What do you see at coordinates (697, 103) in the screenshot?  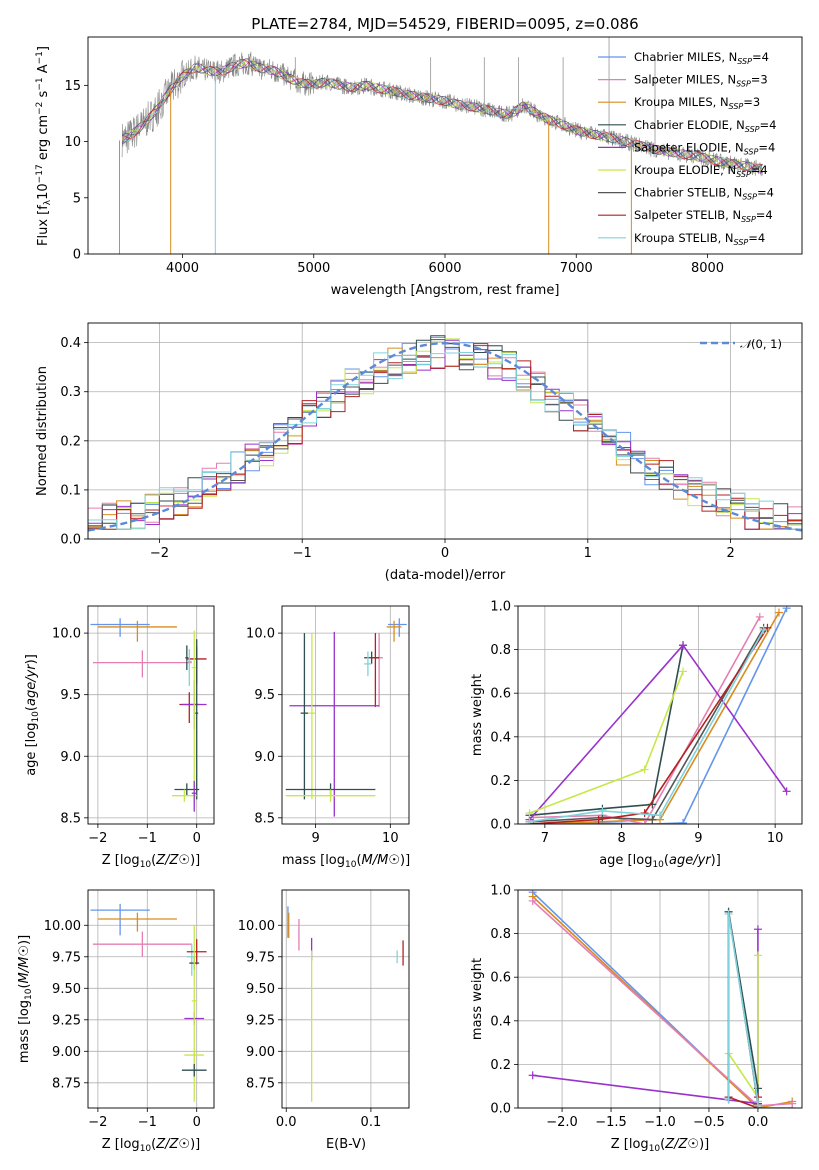 I see `legend-label: Kroupa MILES, NSSP=3` at bounding box center [697, 103].